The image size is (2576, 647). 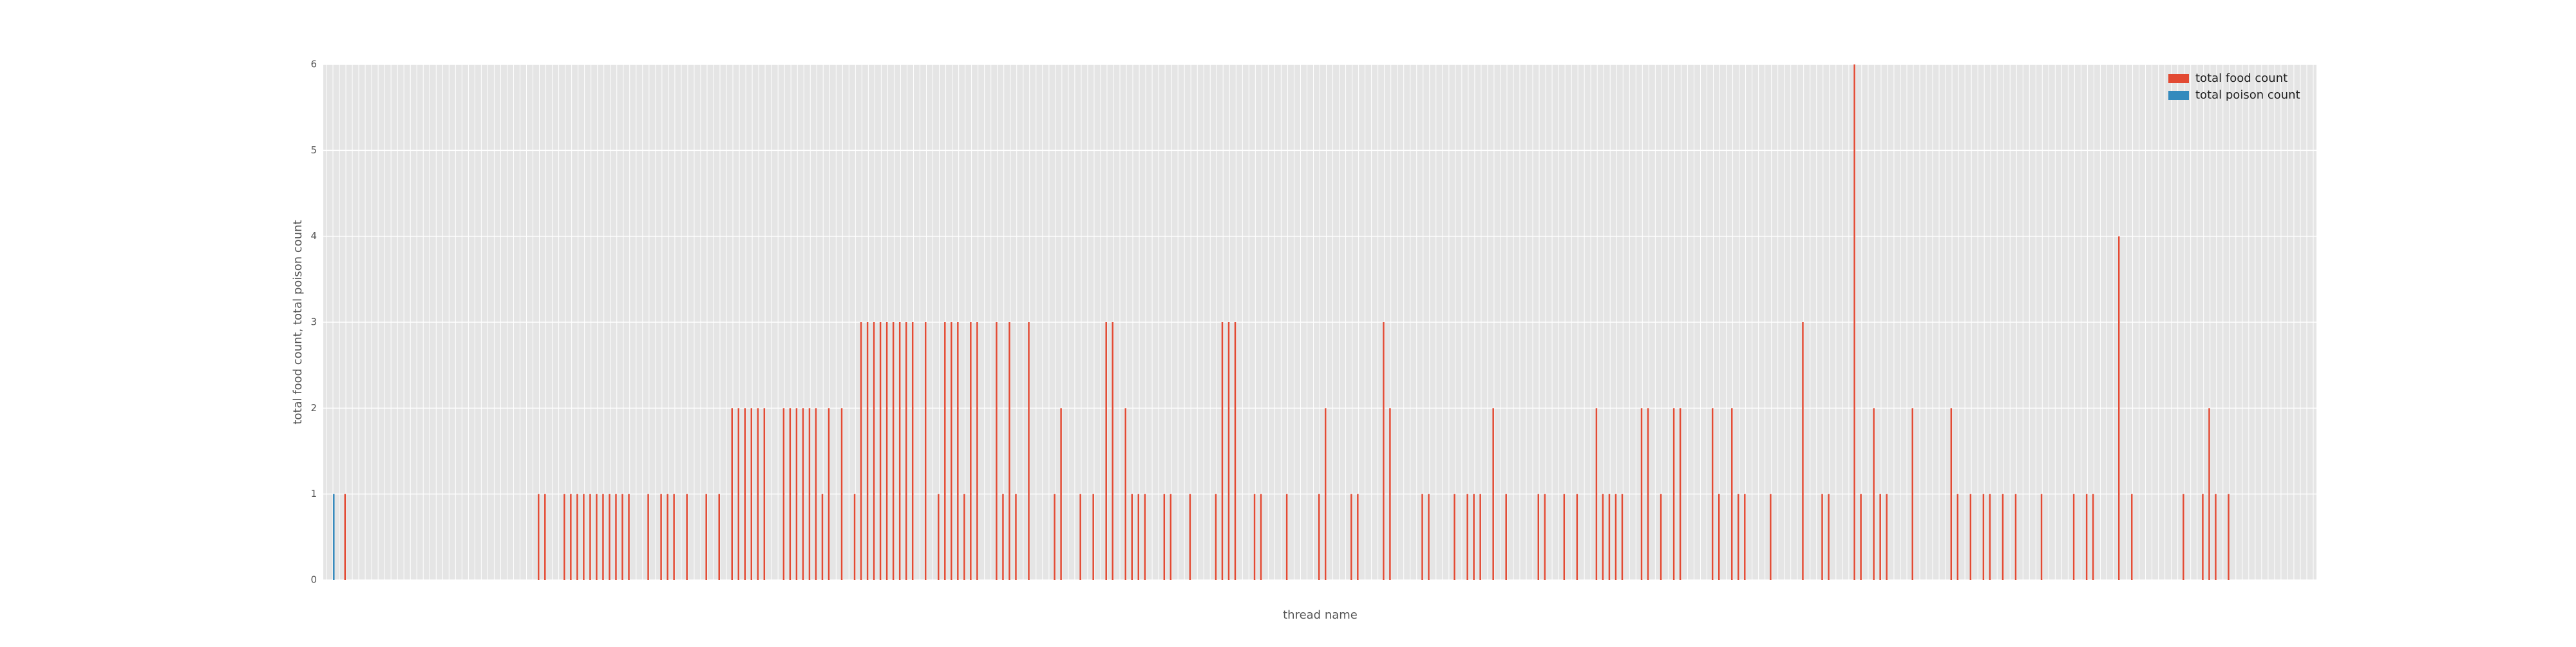 I want to click on y-tick-label: 5, so click(x=313, y=150).